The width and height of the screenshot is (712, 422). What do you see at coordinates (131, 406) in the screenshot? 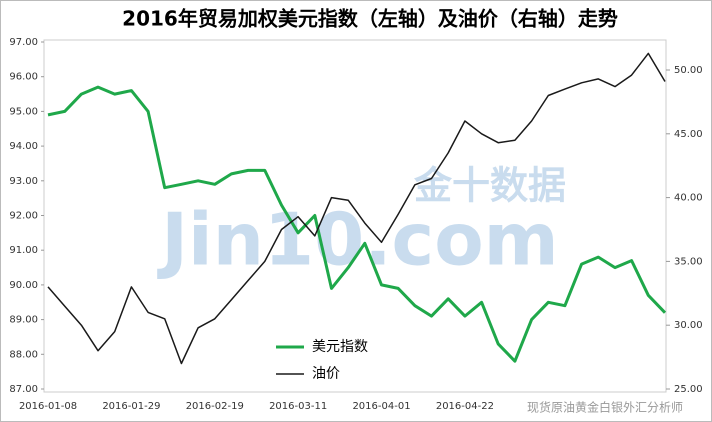
I see `x-tick-label: 2016-01-29` at bounding box center [131, 406].